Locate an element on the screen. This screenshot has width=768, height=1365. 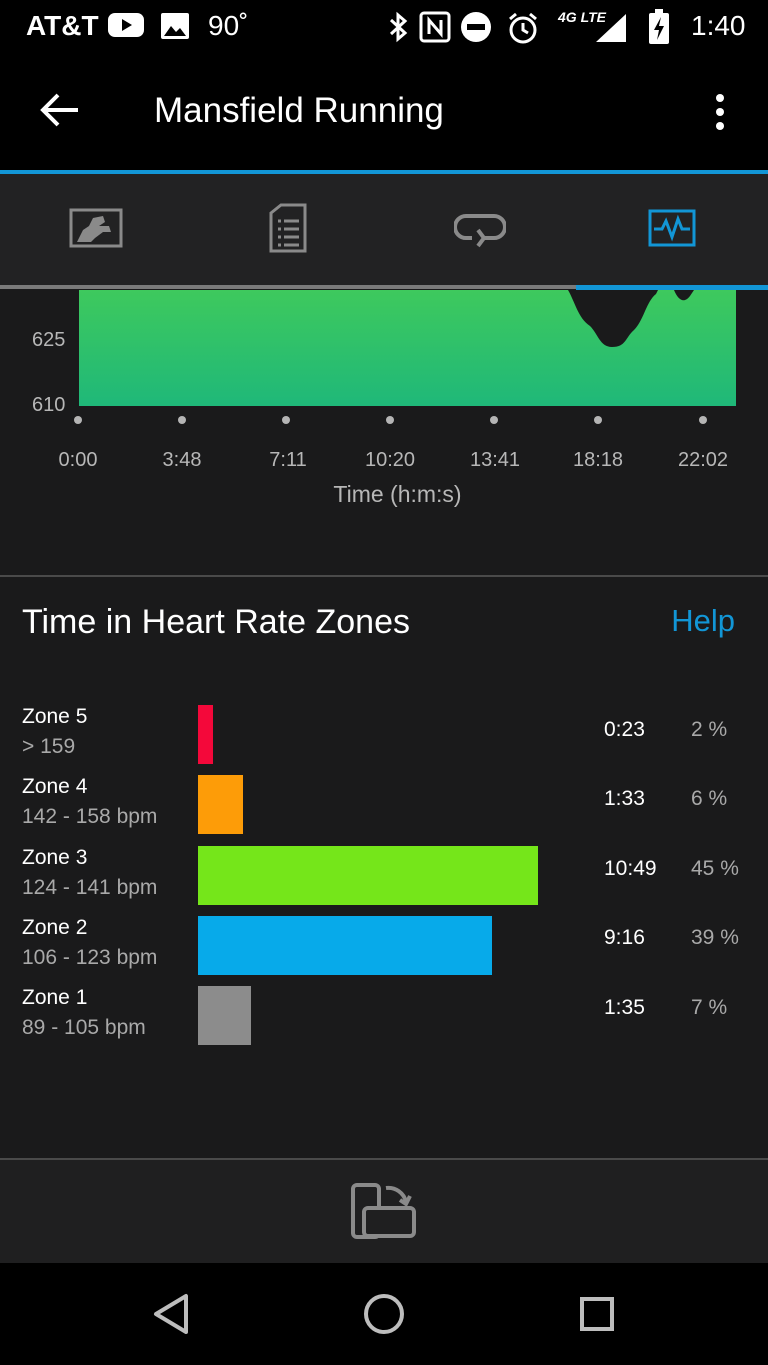
tab-laps is located at coordinates (480, 230).